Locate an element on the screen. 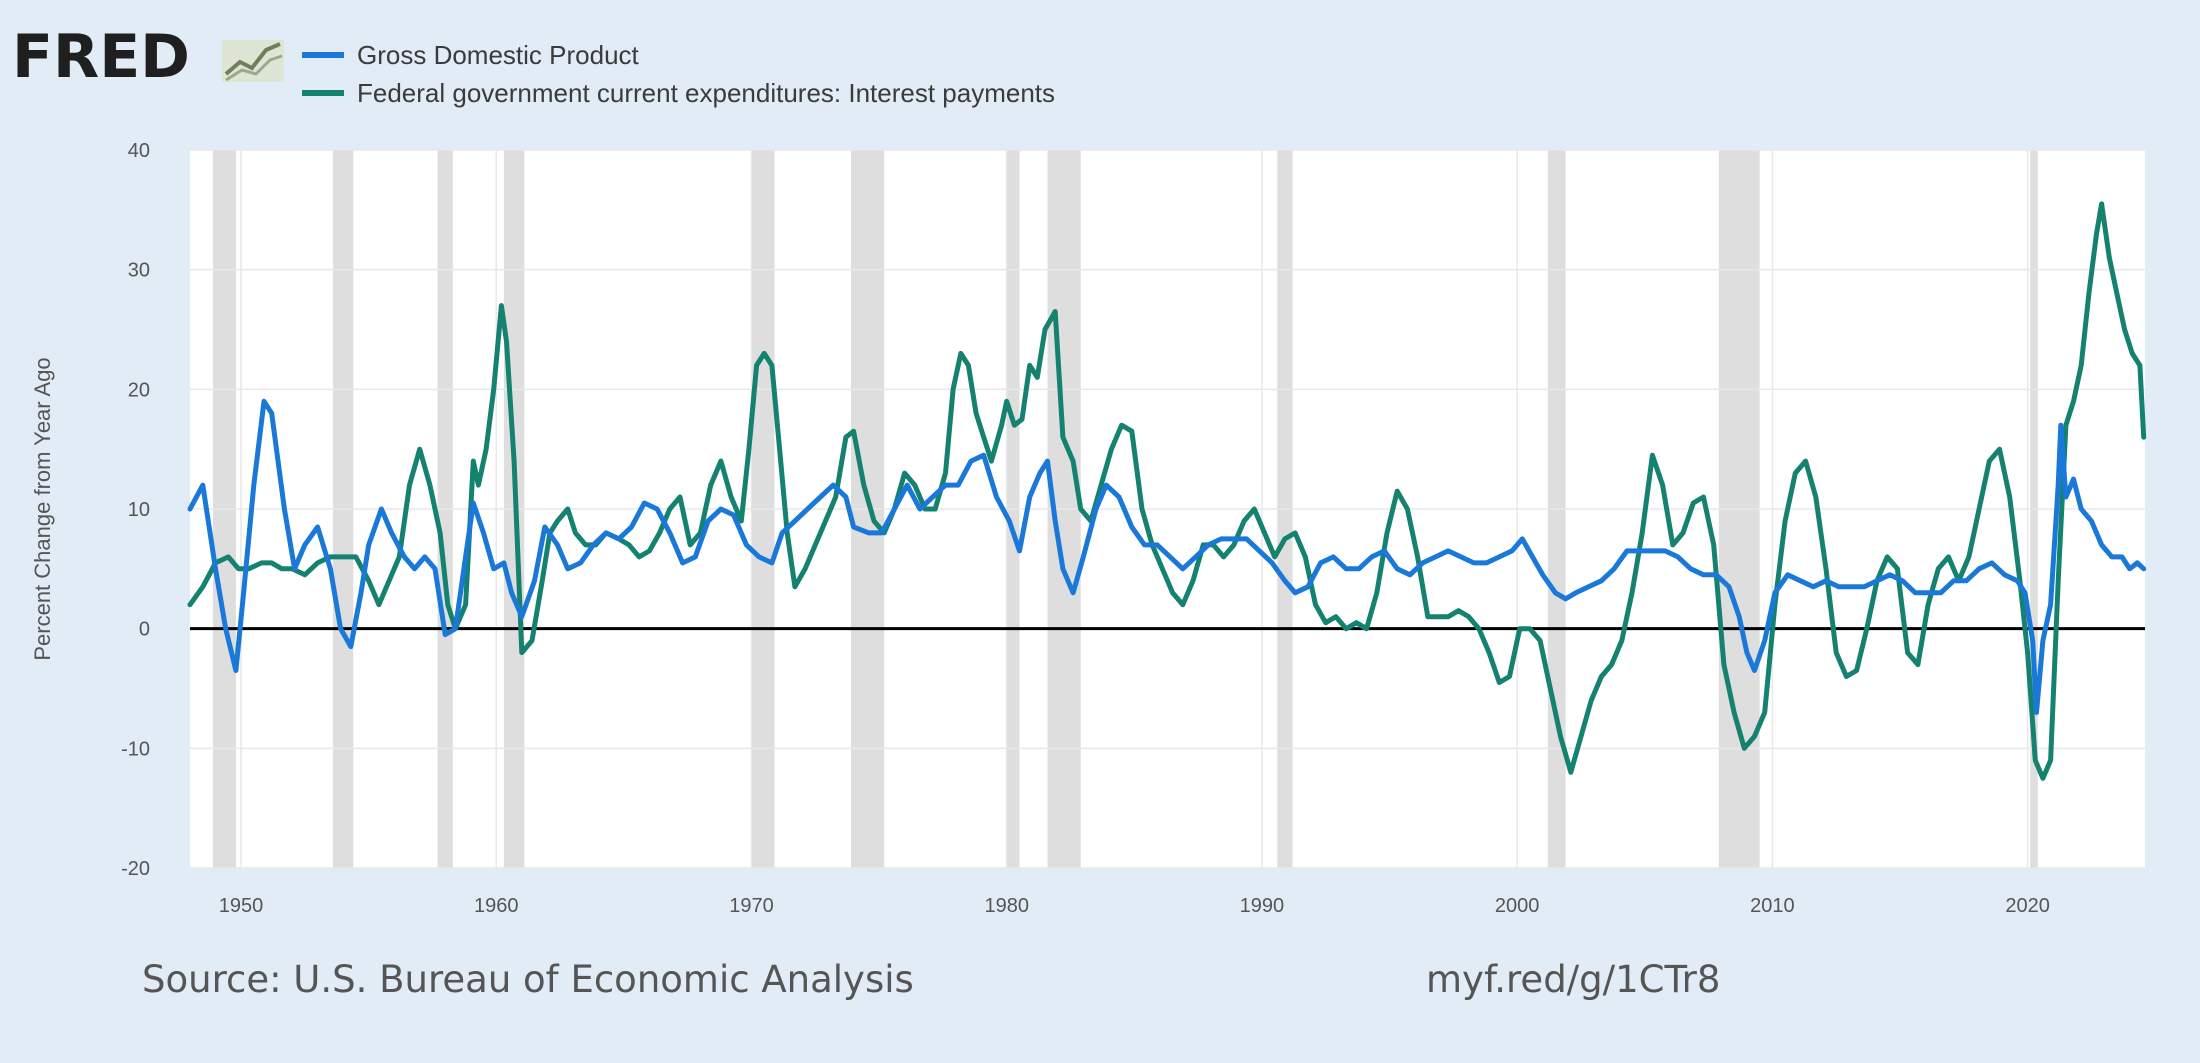 The height and width of the screenshot is (1063, 2200). fred-link: myf.red/g/1CTr8 is located at coordinates (1573, 979).